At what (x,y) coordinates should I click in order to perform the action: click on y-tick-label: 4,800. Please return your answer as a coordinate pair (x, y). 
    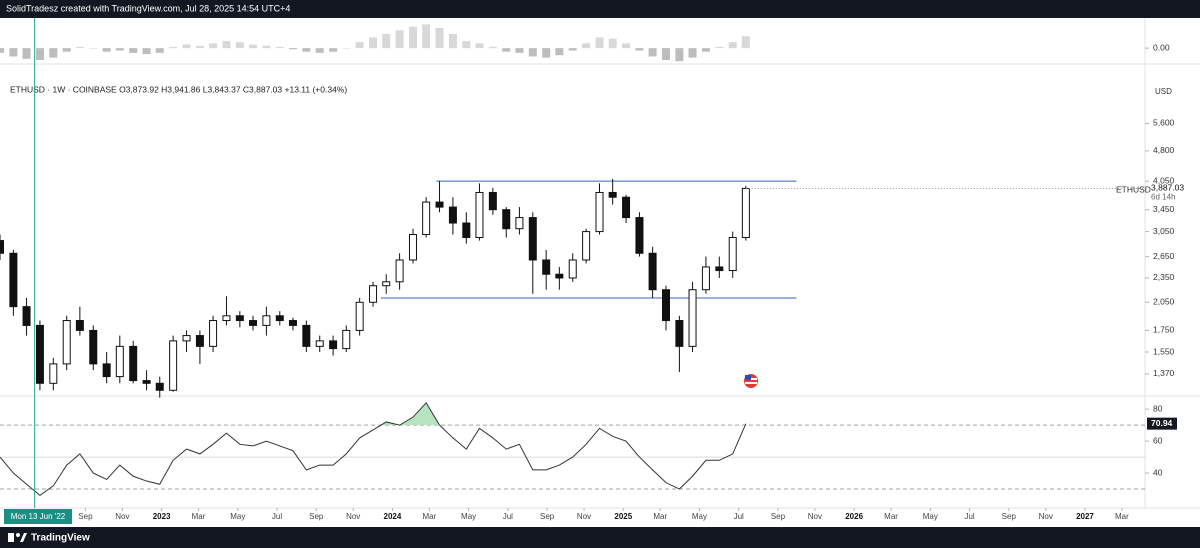
    Looking at the image, I should click on (1164, 150).